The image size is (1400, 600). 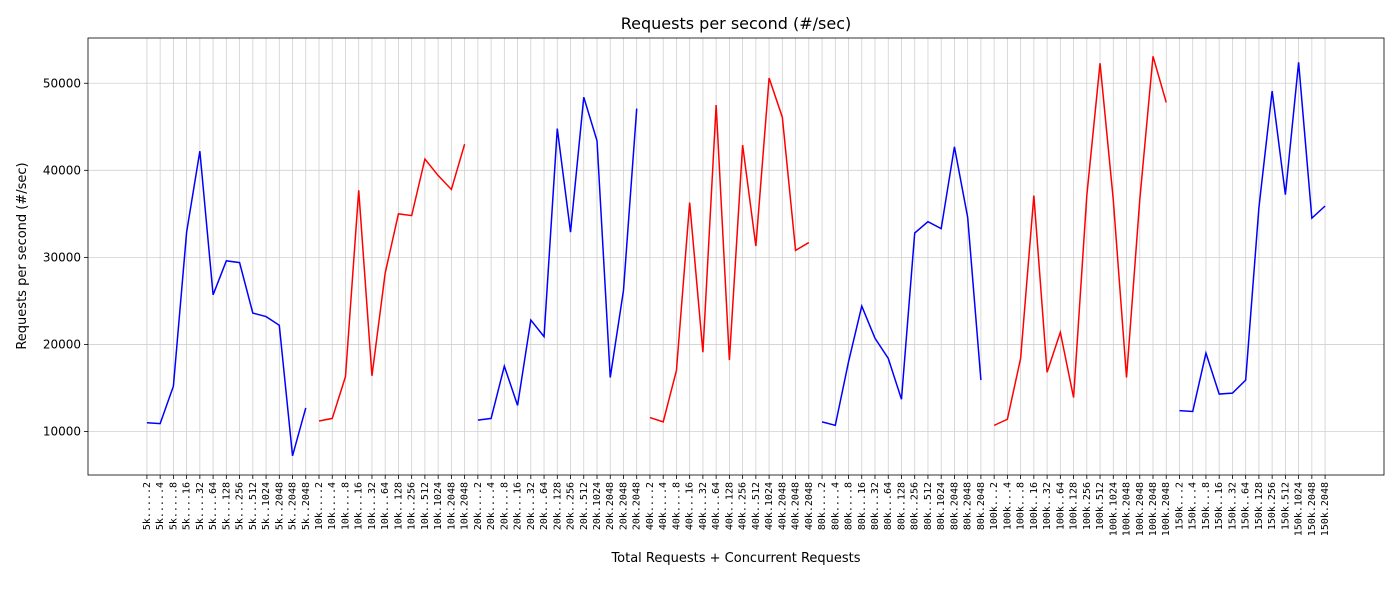 I want to click on x-tick-label: 40k....2, so click(x=650, y=506).